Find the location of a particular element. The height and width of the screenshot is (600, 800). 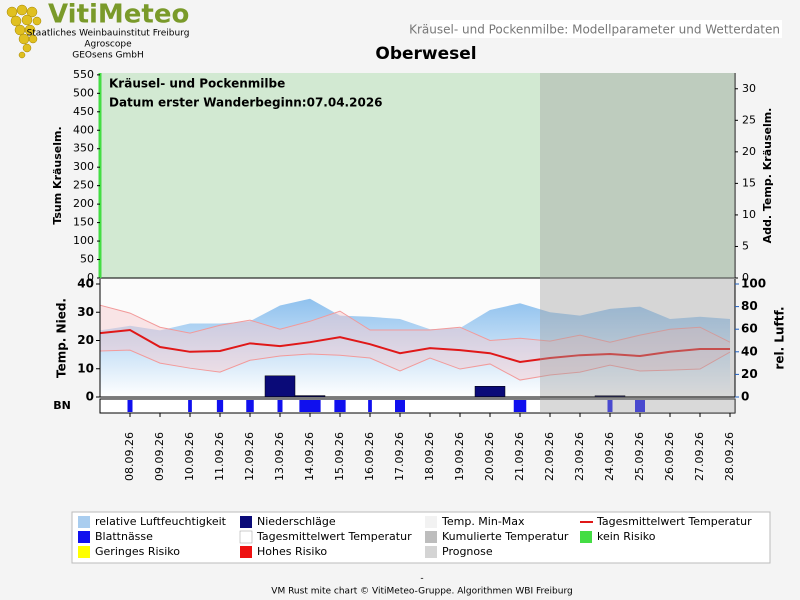

legend-label: Kumulierte Temperatur is located at coordinates (505, 536).